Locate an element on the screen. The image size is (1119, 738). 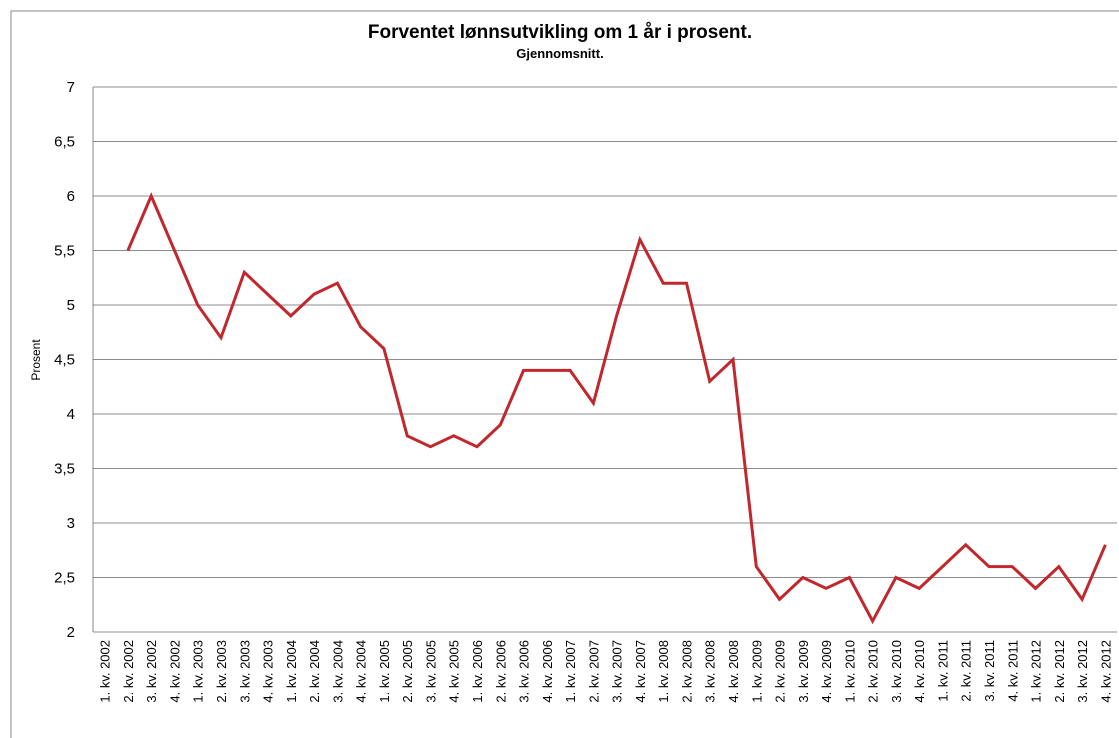
x-tick-label: 1. kv. 2010 is located at coordinates (849, 671).